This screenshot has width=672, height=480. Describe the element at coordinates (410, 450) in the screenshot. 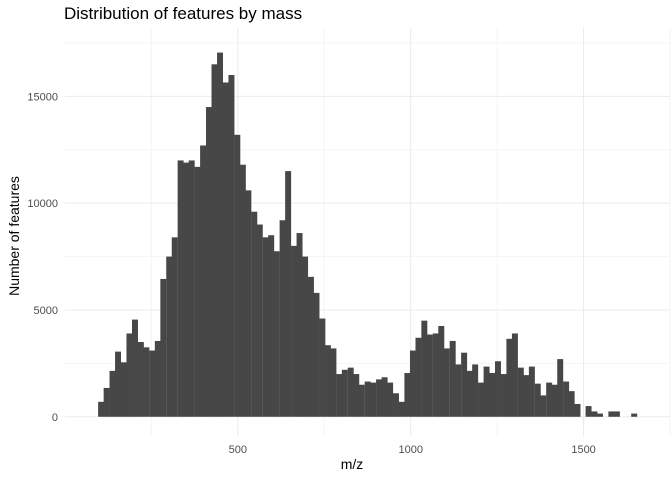

I see `x-tick-label: 1000` at that location.